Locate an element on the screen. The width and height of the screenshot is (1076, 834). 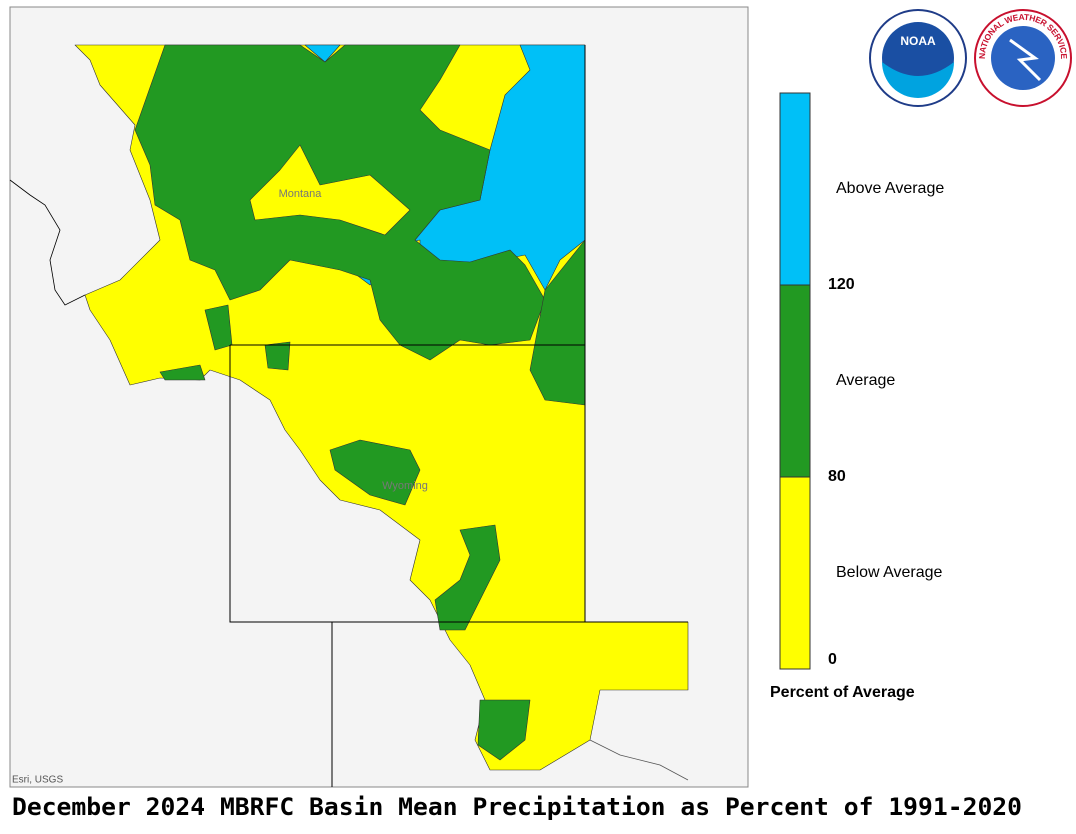
place-label: Wyoming is located at coordinates (405, 486).